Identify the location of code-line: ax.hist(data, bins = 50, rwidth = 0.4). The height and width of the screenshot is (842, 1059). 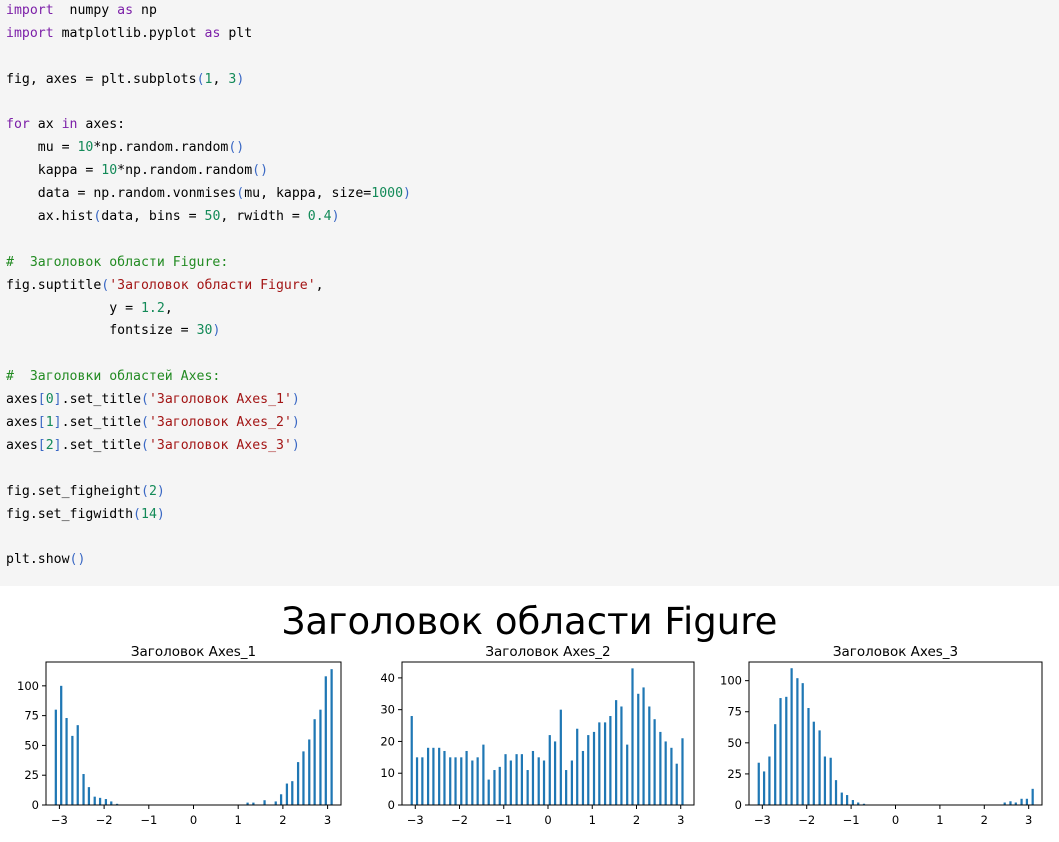
(532, 217).